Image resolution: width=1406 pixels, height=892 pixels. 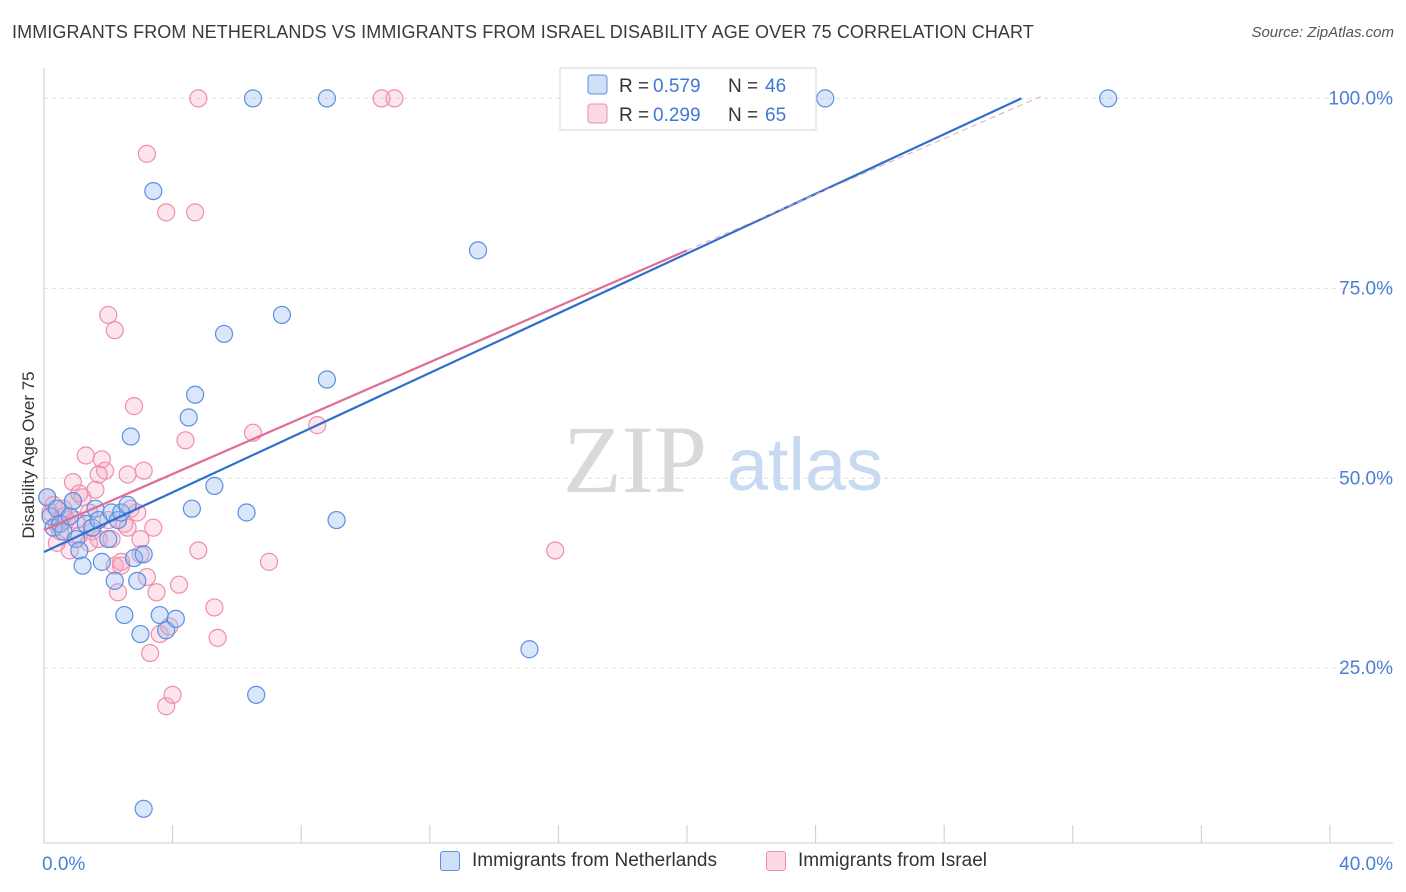 What do you see at coordinates (775, 115) in the screenshot?
I see `legend-n-value-israel: 65` at bounding box center [775, 115].